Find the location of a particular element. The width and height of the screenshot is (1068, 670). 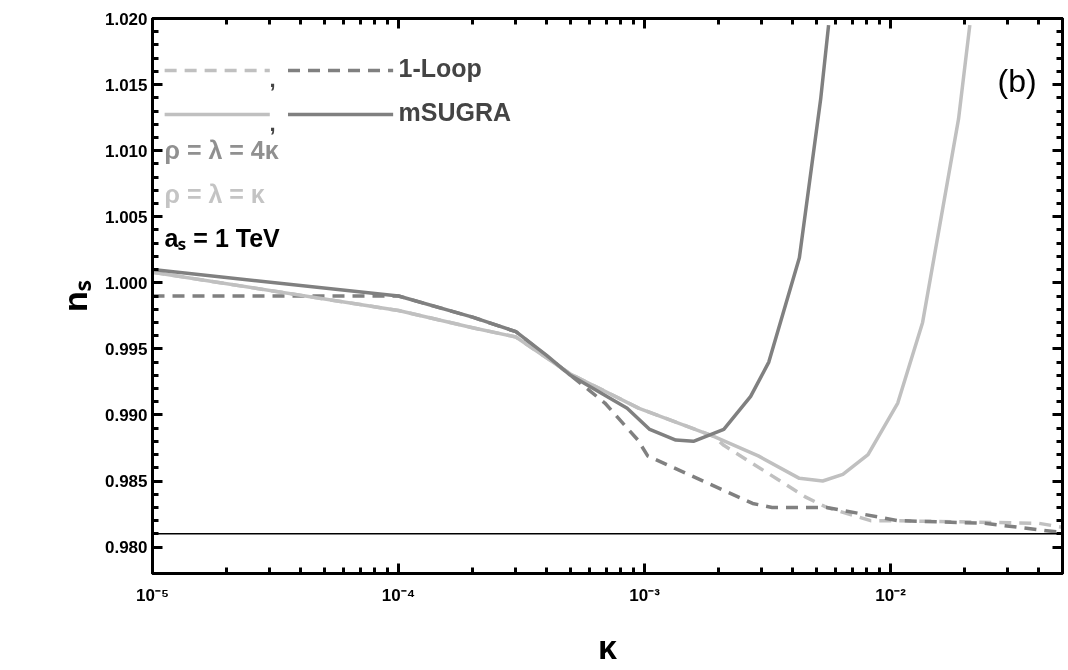

annotation: (b) is located at coordinates (1017, 80).